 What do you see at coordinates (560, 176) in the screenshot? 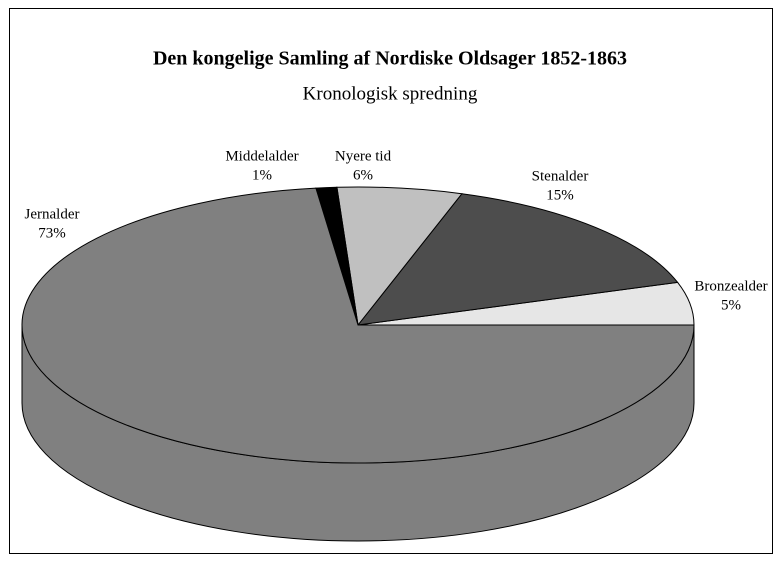
I see `slice-label: Stenalder` at bounding box center [560, 176].